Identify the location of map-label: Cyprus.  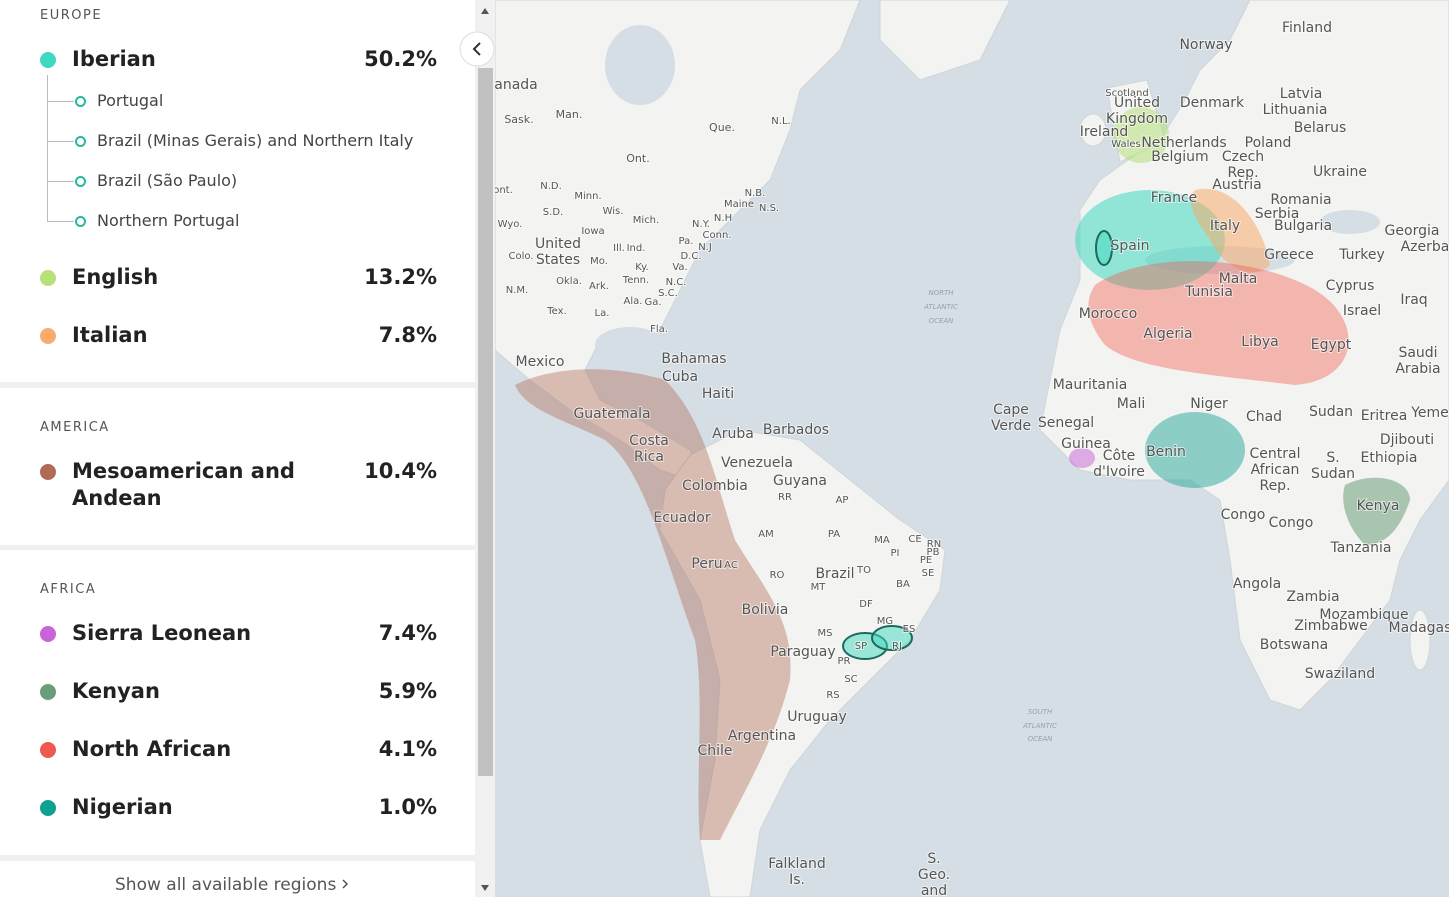
(1350, 286).